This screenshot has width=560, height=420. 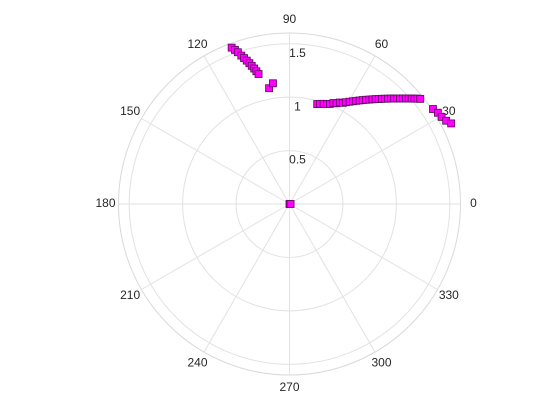 What do you see at coordinates (130, 295) in the screenshot?
I see `angle-tick-label-210: 210` at bounding box center [130, 295].